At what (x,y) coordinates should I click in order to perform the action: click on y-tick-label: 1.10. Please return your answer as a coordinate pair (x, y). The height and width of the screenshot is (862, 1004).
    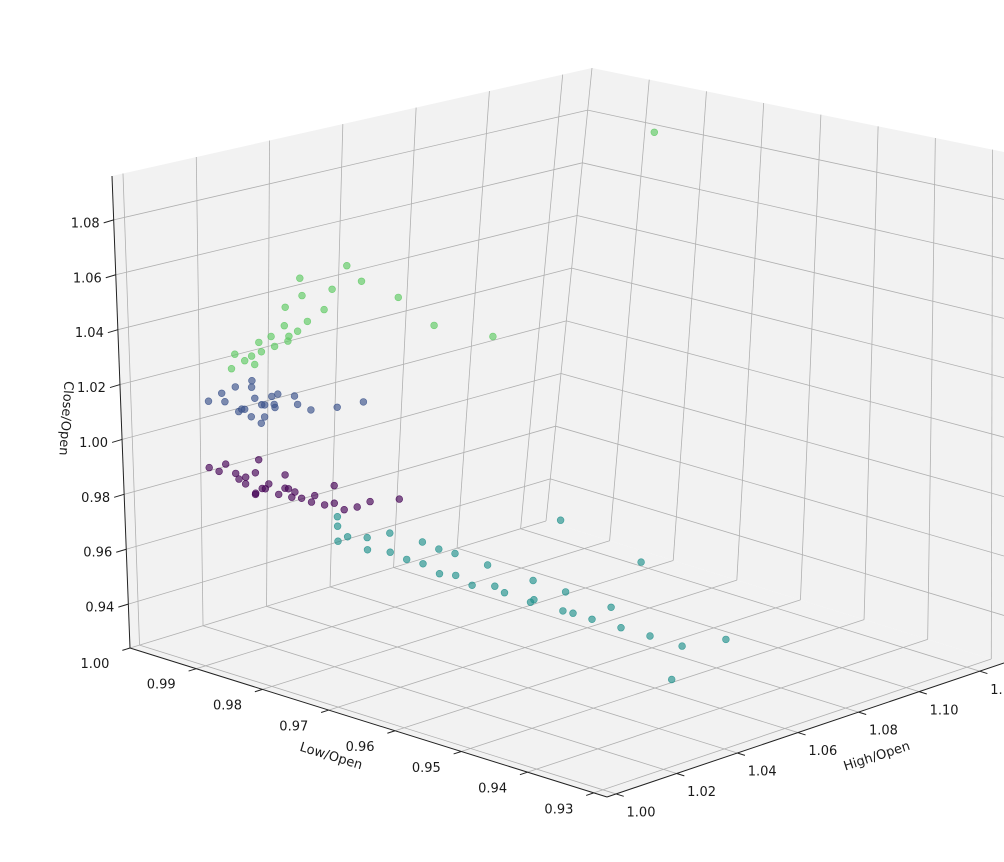
    Looking at the image, I should click on (944, 710).